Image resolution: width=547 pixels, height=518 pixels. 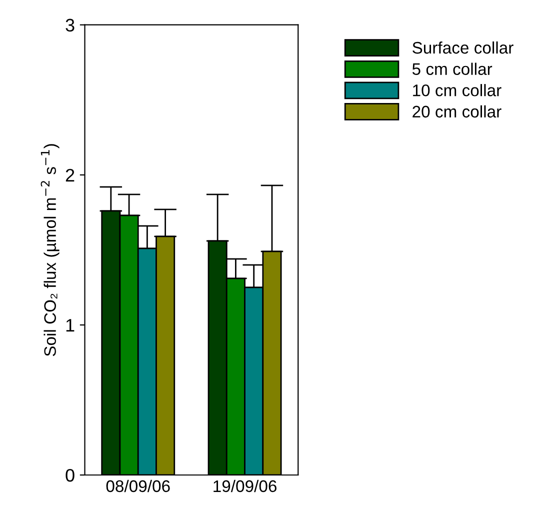 What do you see at coordinates (50, 250) in the screenshot?
I see `y-axis-title: Soil CO₂ flux (µmol m$^{−2}$ s$^{−1}$)` at bounding box center [50, 250].